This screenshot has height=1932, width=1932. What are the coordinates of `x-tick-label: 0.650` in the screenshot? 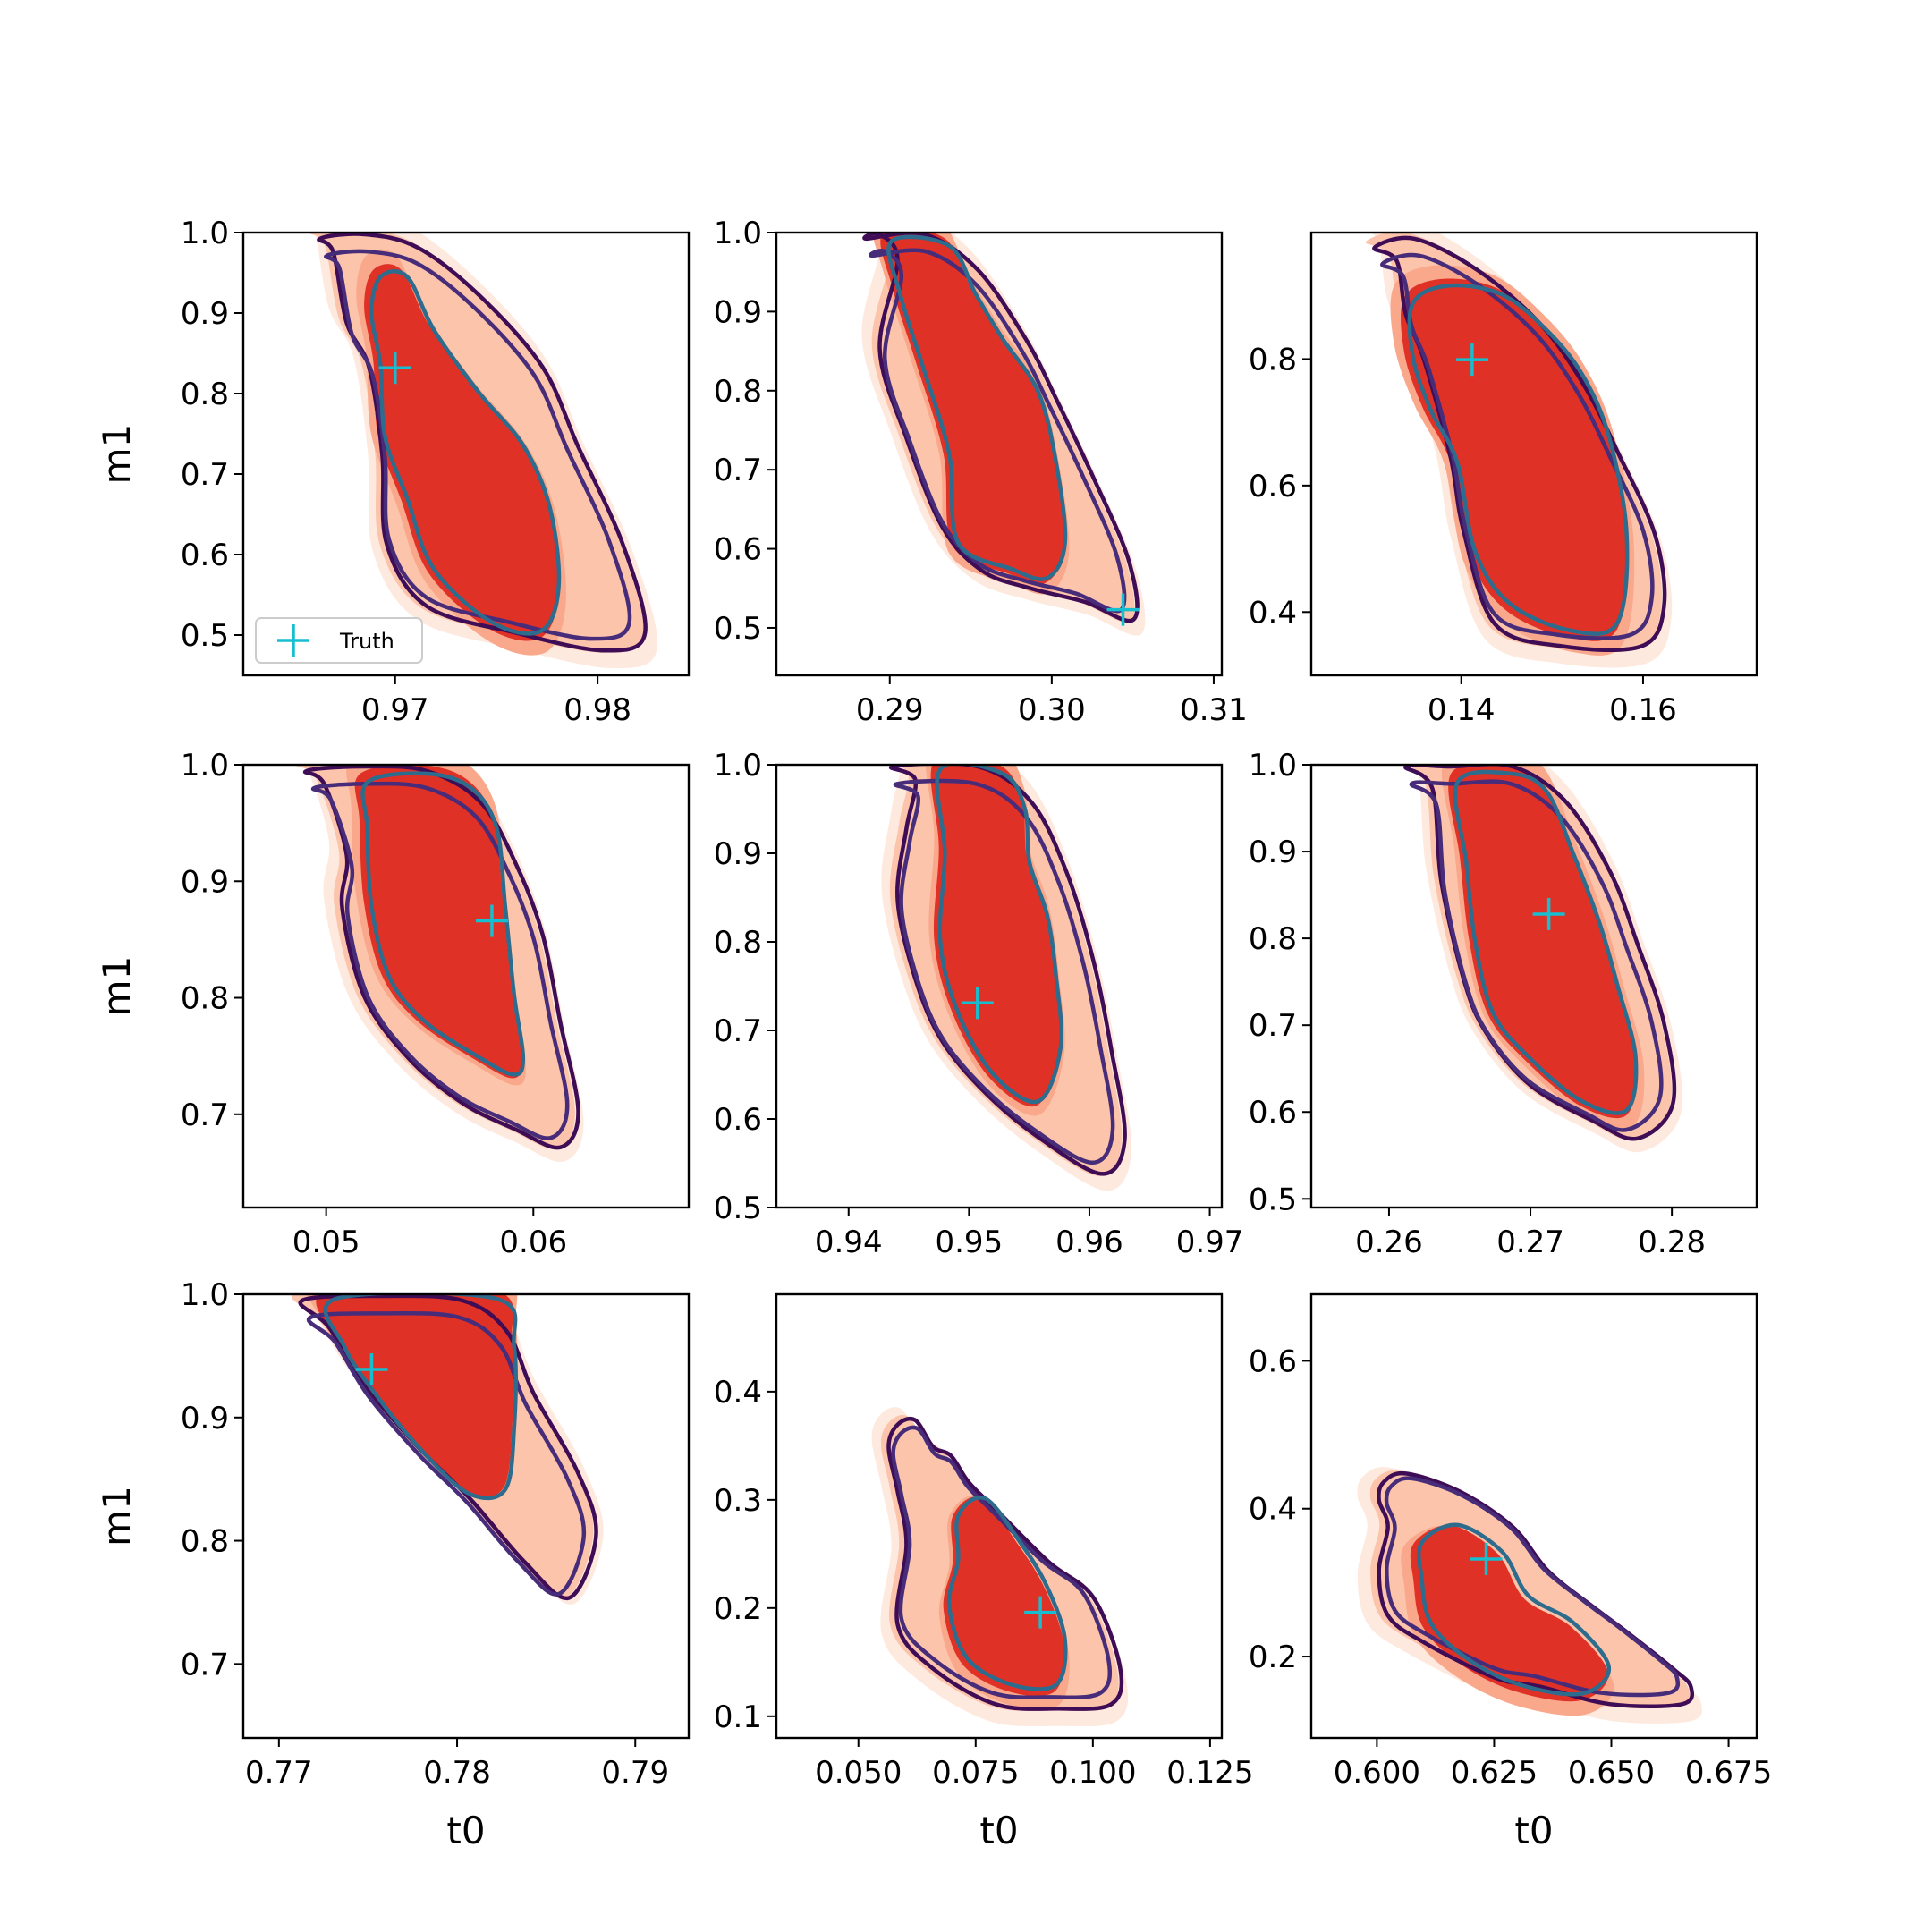 It's located at (1611, 1773).